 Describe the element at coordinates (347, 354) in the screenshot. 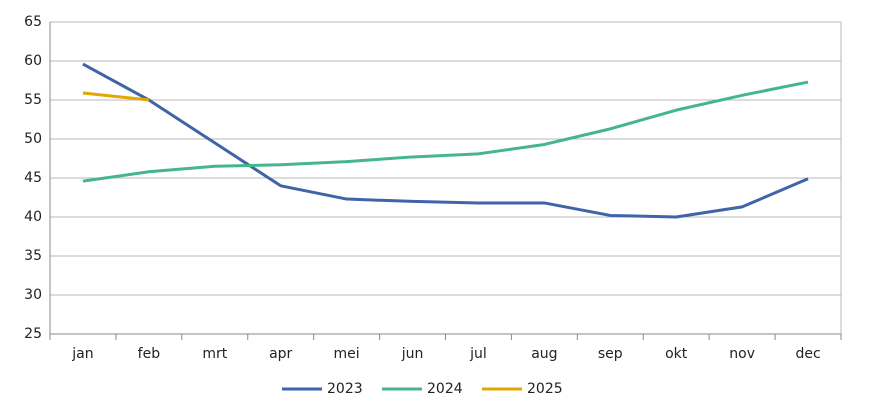

I see `x-tick-label: mei` at that location.